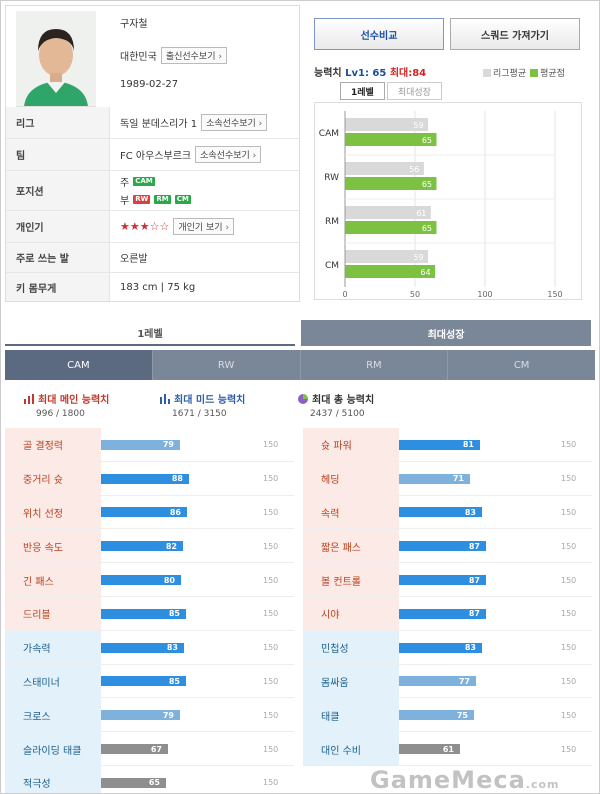 This screenshot has width=600, height=794. What do you see at coordinates (429, 749) in the screenshot?
I see `stat-bar: 61` at bounding box center [429, 749].